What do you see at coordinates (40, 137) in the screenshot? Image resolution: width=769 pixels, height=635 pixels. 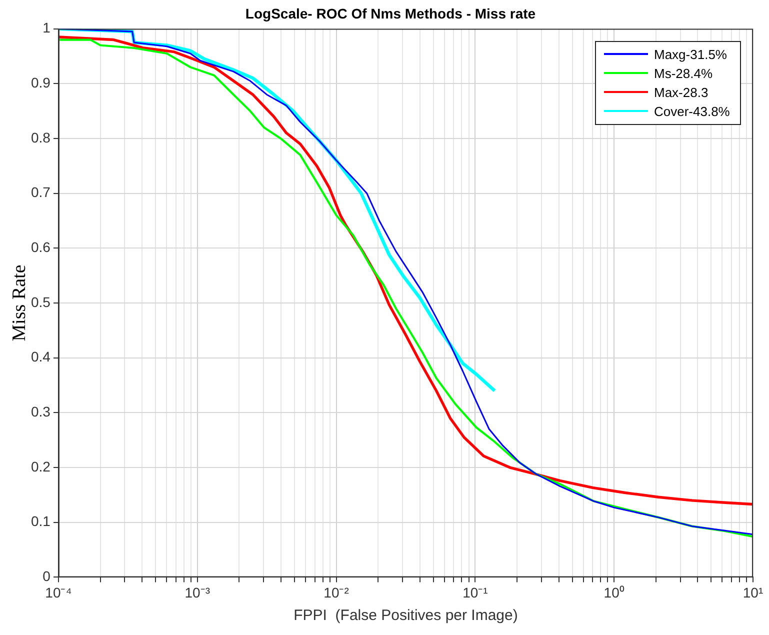 I see `y-tick-label: 0.8` at bounding box center [40, 137].